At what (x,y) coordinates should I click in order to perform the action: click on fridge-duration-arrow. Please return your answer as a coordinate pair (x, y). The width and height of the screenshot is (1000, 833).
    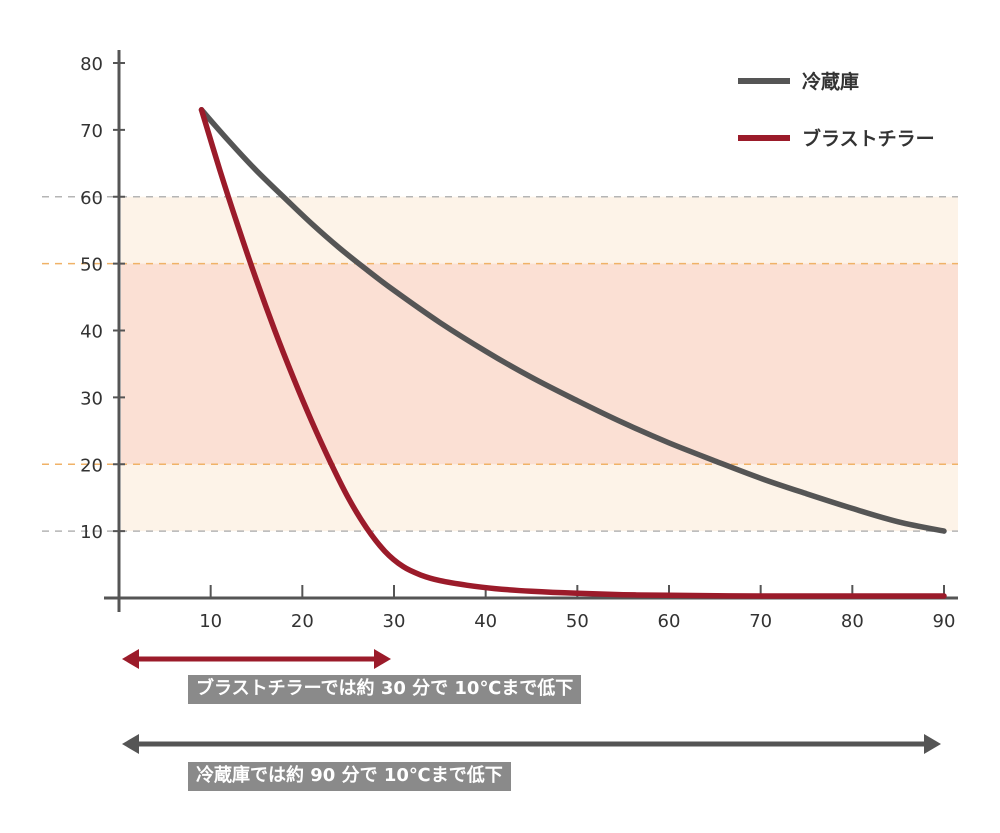
    Looking at the image, I should click on (531, 744).